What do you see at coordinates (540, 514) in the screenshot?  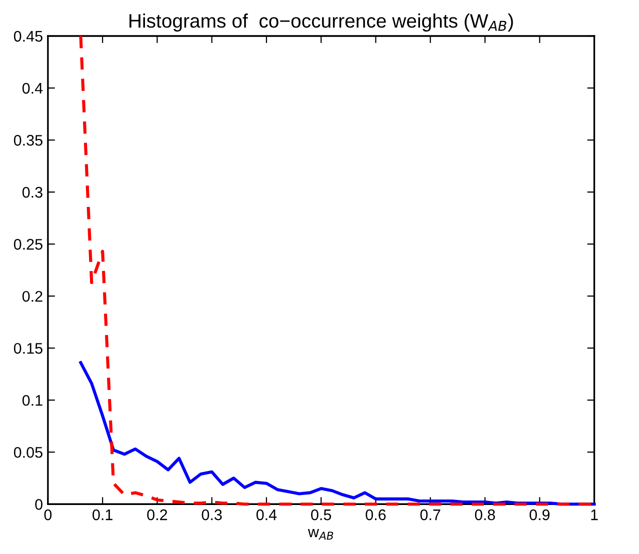 I see `x-tick-label: 0.9` at bounding box center [540, 514].